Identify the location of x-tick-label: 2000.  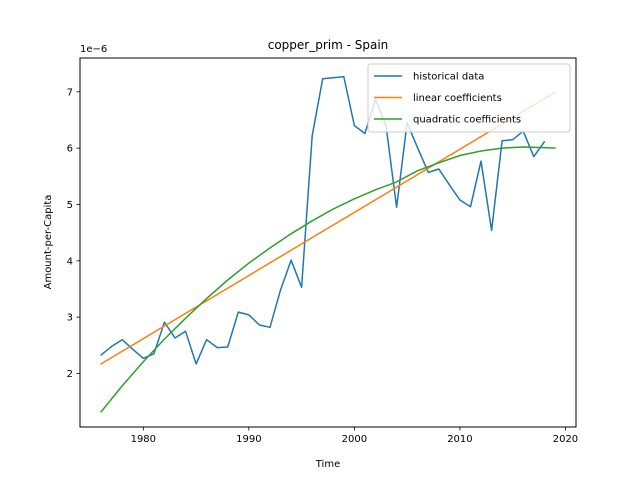
(354, 439).